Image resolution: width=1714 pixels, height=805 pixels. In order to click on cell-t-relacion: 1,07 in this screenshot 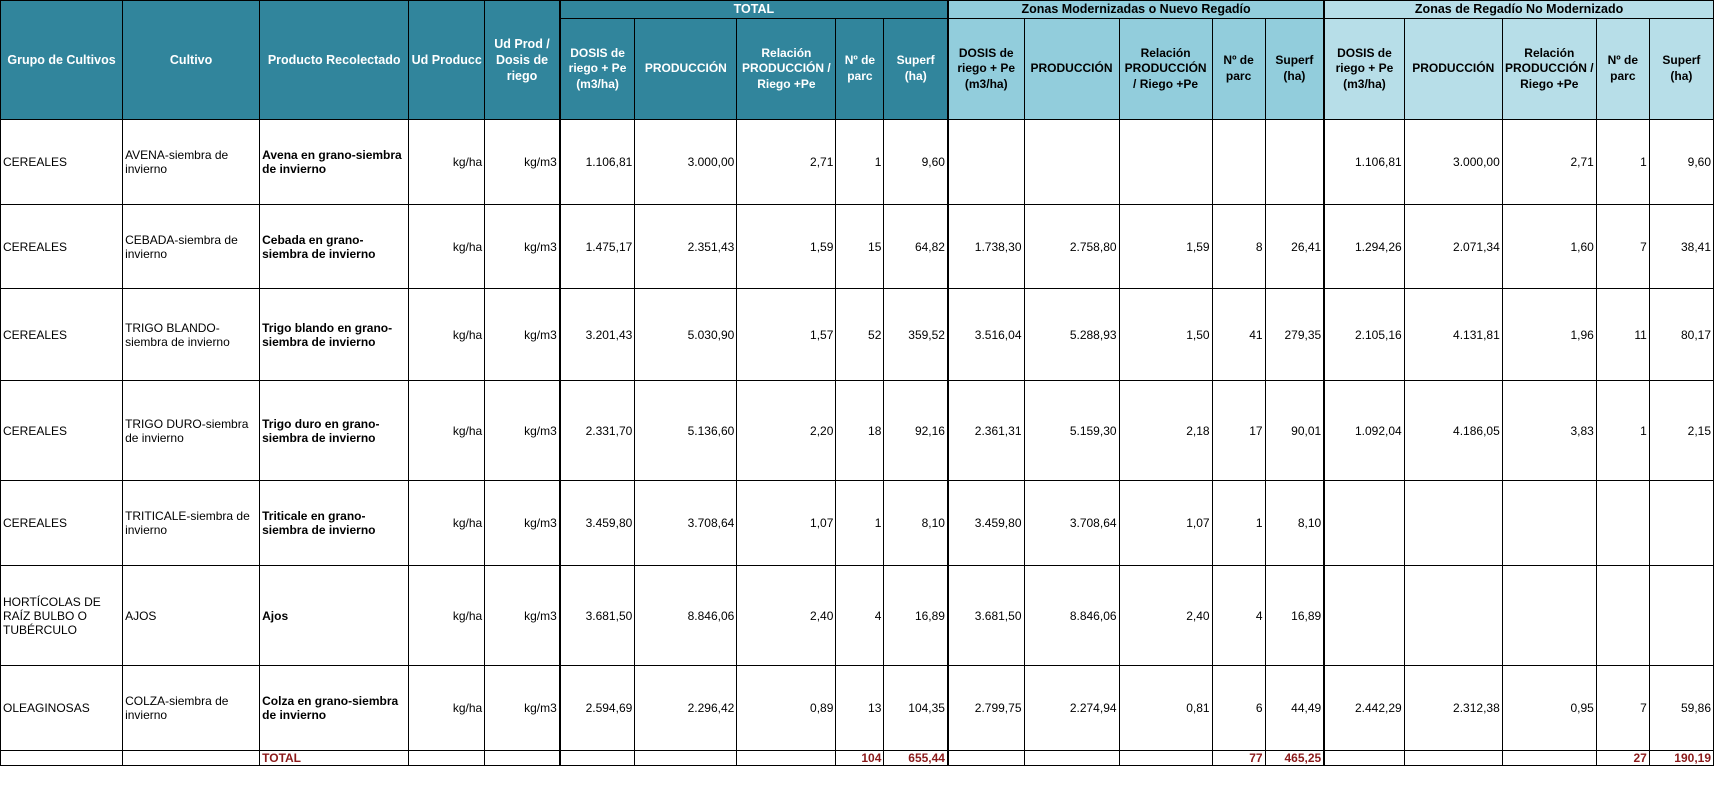, I will do `click(786, 523)`.